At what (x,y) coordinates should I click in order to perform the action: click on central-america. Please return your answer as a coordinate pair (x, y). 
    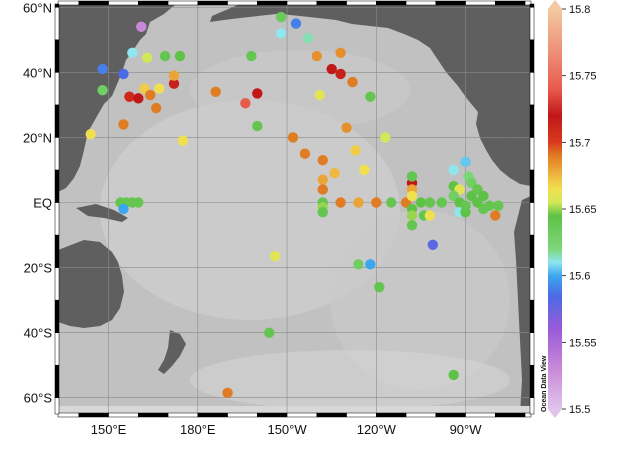
    Looking at the image, I should click on (503, 149).